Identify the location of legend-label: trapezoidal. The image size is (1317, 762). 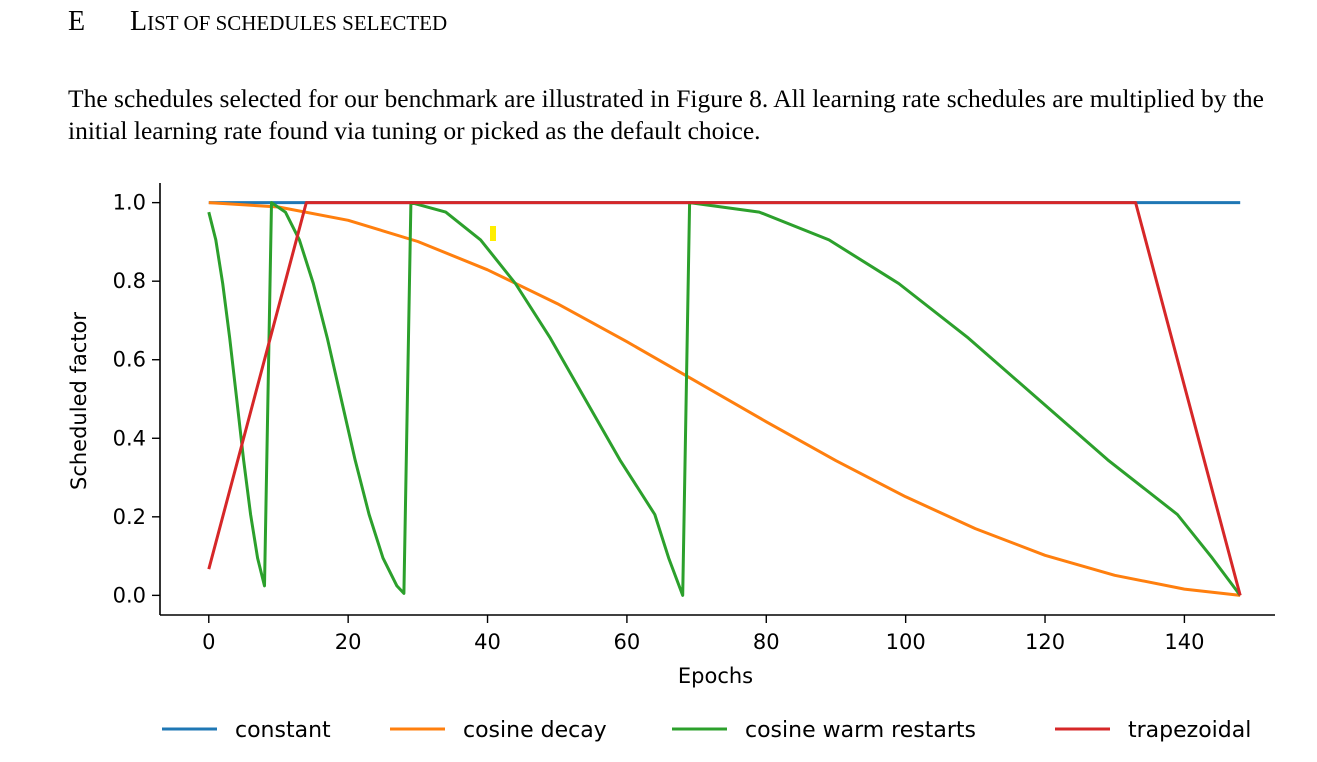
(1189, 730).